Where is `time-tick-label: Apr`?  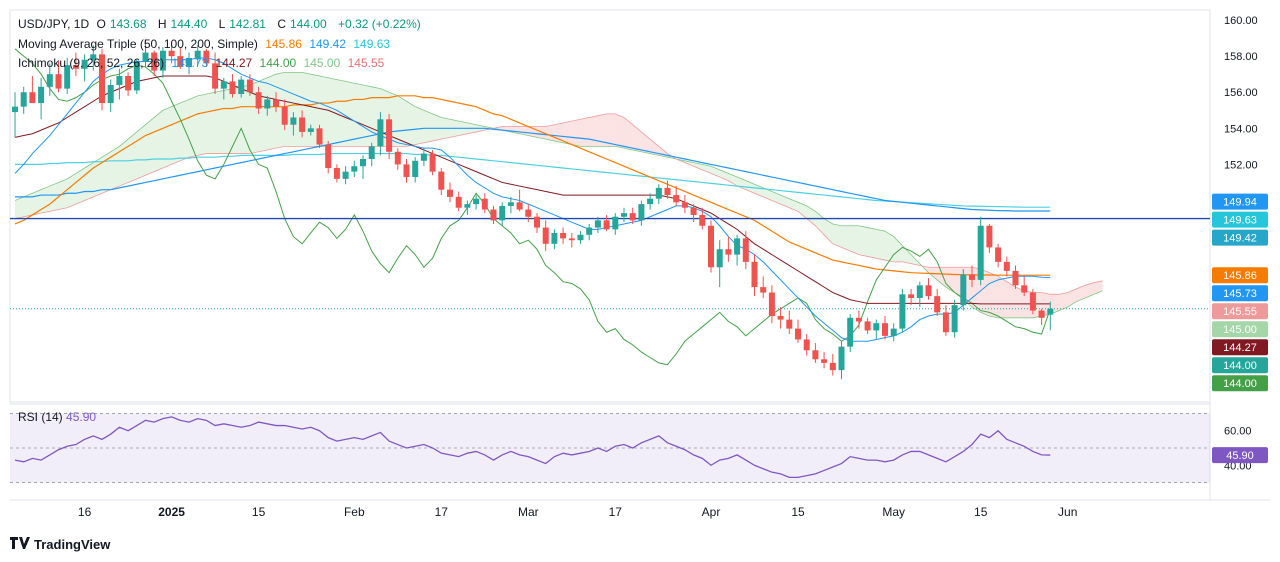 time-tick-label: Apr is located at coordinates (711, 512).